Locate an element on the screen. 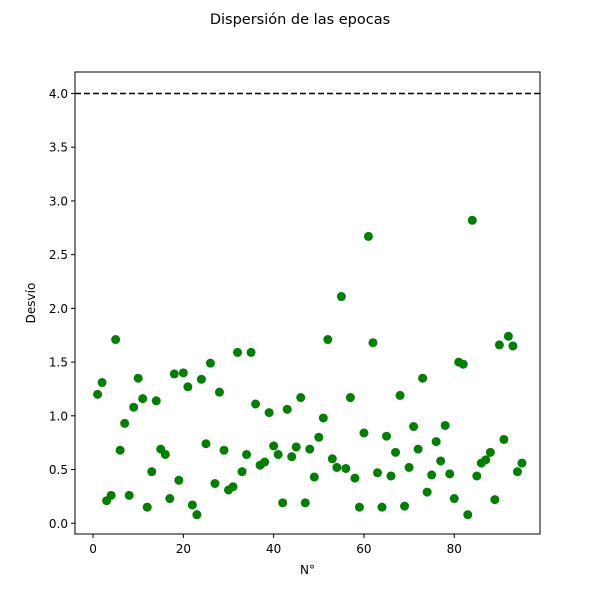  x-tick-label: 0 is located at coordinates (93, 549).